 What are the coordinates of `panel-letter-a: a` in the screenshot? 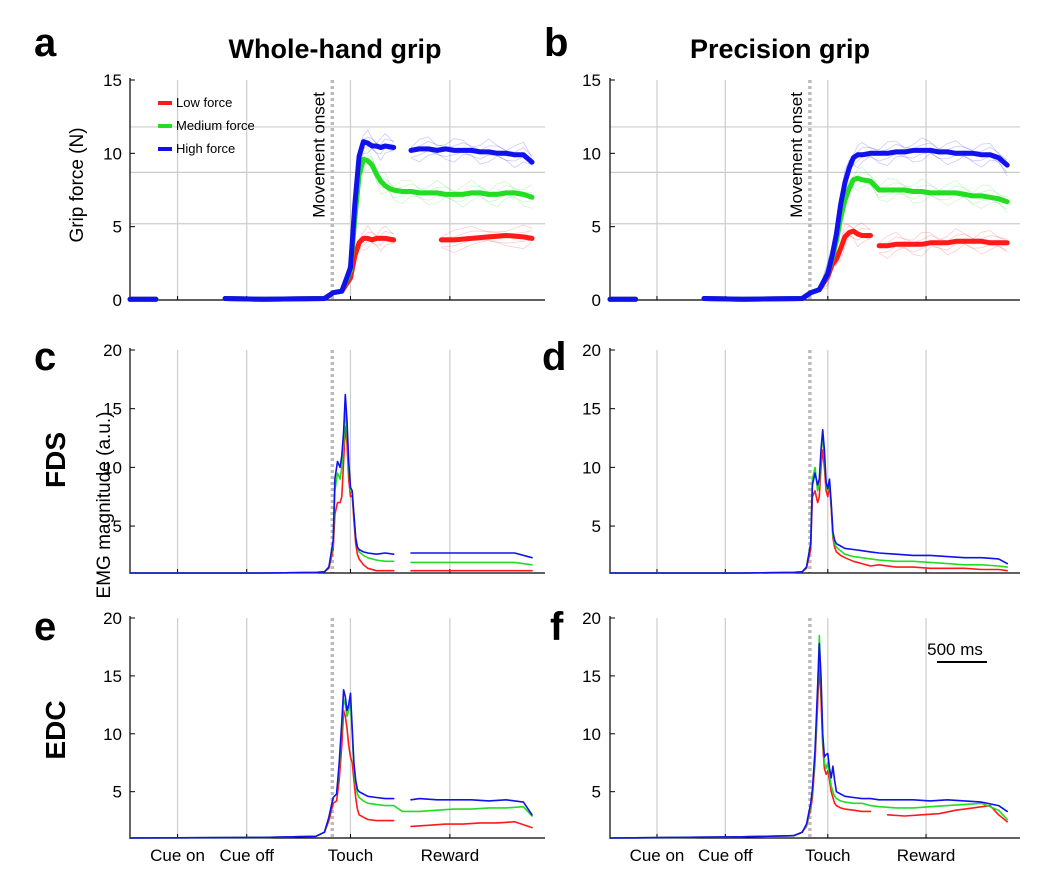 It's located at (45, 43).